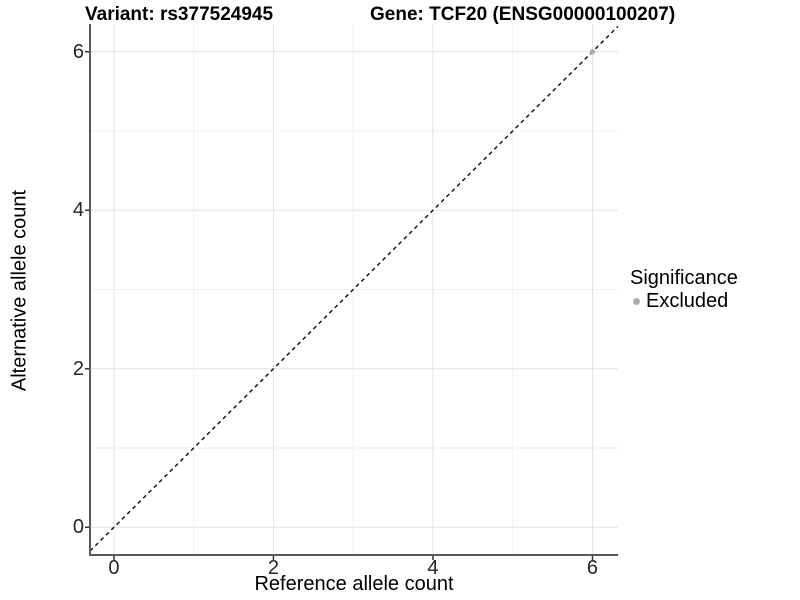 The height and width of the screenshot is (600, 800). I want to click on y-tick-label: 0, so click(78, 527).